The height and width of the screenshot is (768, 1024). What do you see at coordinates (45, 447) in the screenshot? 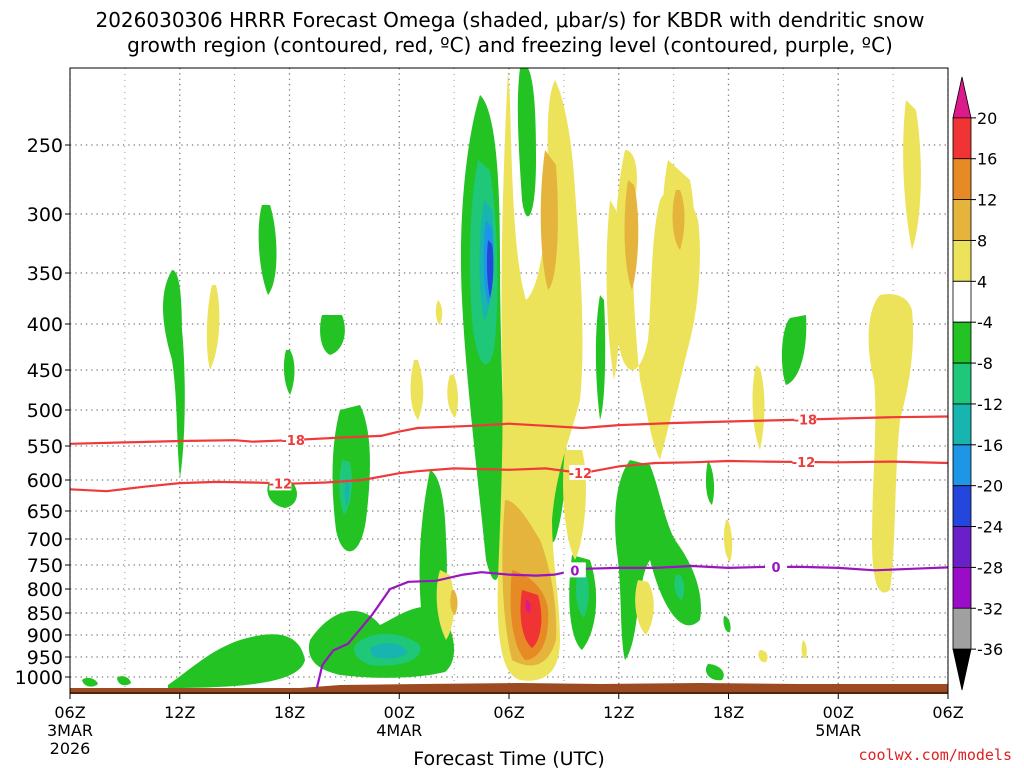
I see `y-tick-label: 550` at bounding box center [45, 447].